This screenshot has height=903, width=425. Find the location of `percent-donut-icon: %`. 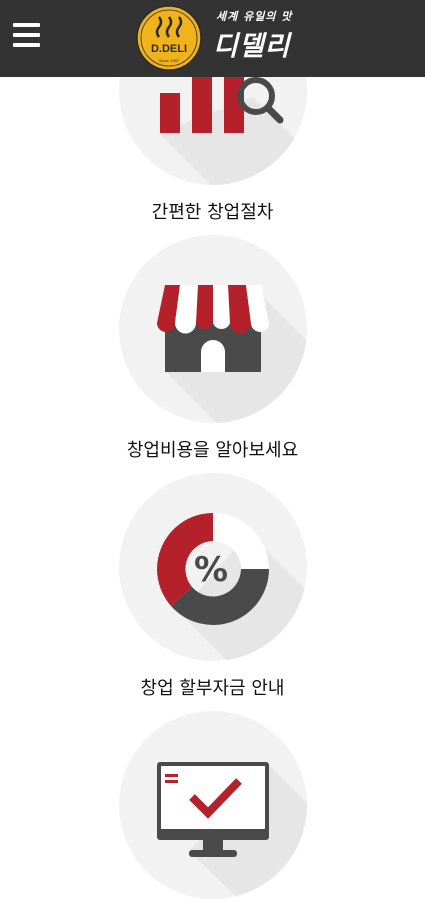

percent-donut-icon: % is located at coordinates (213, 567).